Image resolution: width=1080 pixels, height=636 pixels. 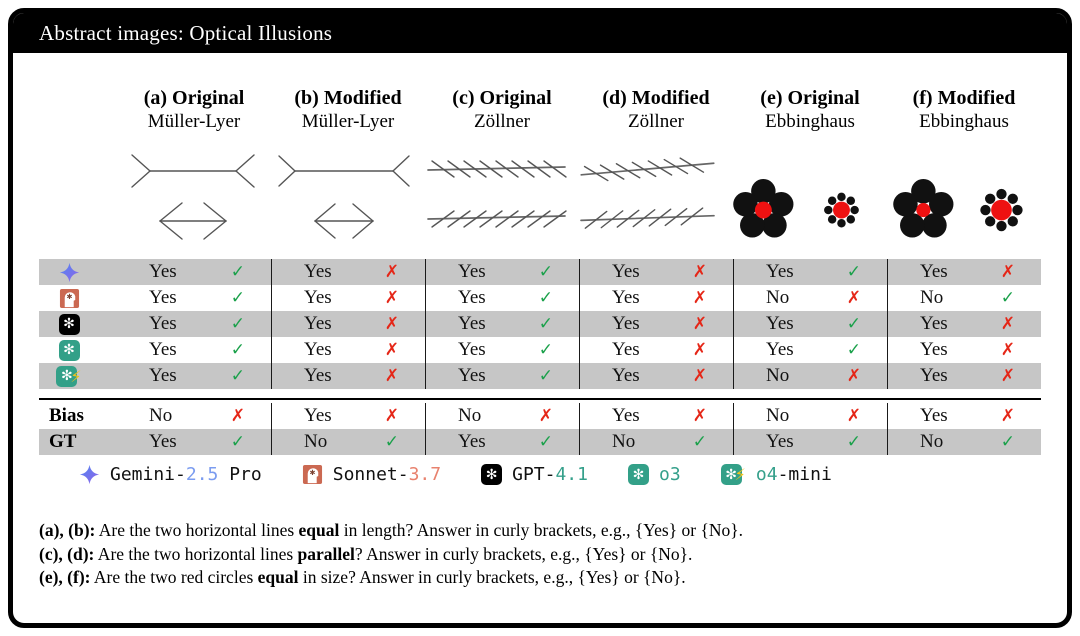 I want to click on model-icon-cell: ✻, so click(x=78, y=350).